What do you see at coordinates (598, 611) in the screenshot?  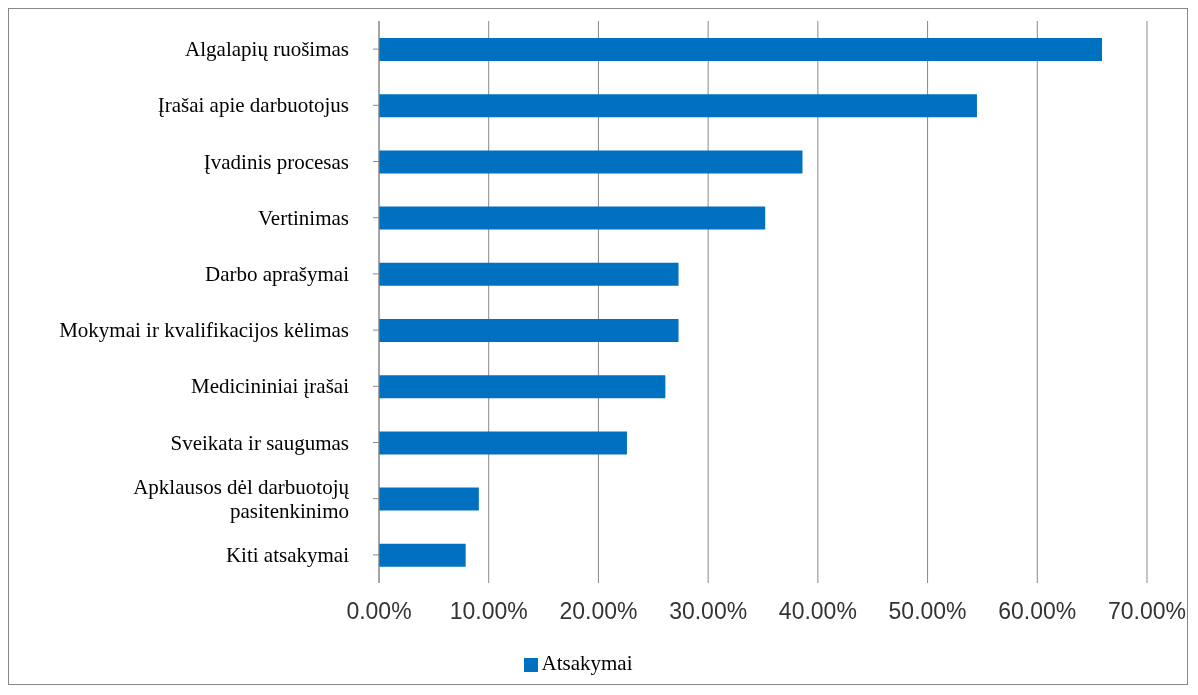 I see `x-tick-label: 20.00%` at bounding box center [598, 611].